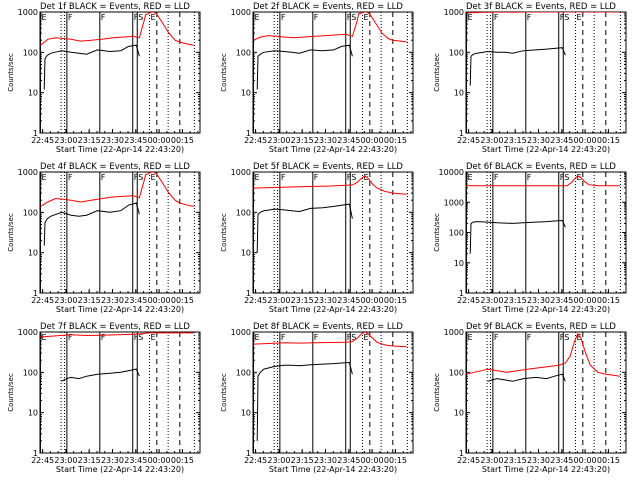  I want to click on panel-title: Det 6f BLACK = Events, RED = LLD, so click(541, 167).